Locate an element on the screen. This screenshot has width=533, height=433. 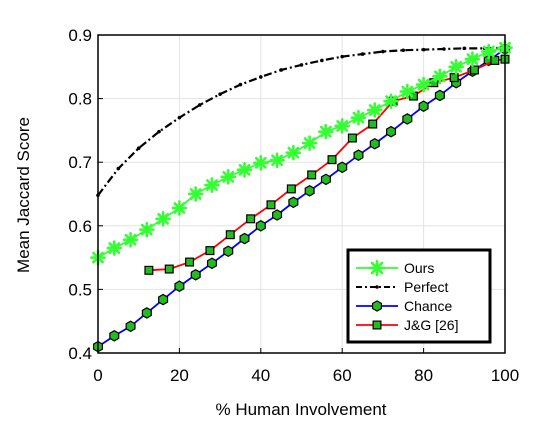
legend-box is located at coordinates (419, 296).